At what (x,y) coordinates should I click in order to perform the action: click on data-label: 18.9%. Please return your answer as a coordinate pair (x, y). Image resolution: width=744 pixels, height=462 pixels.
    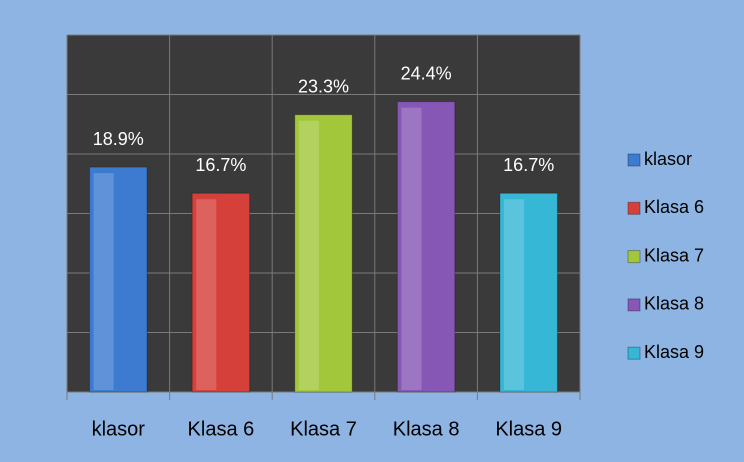
    Looking at the image, I should click on (118, 139).